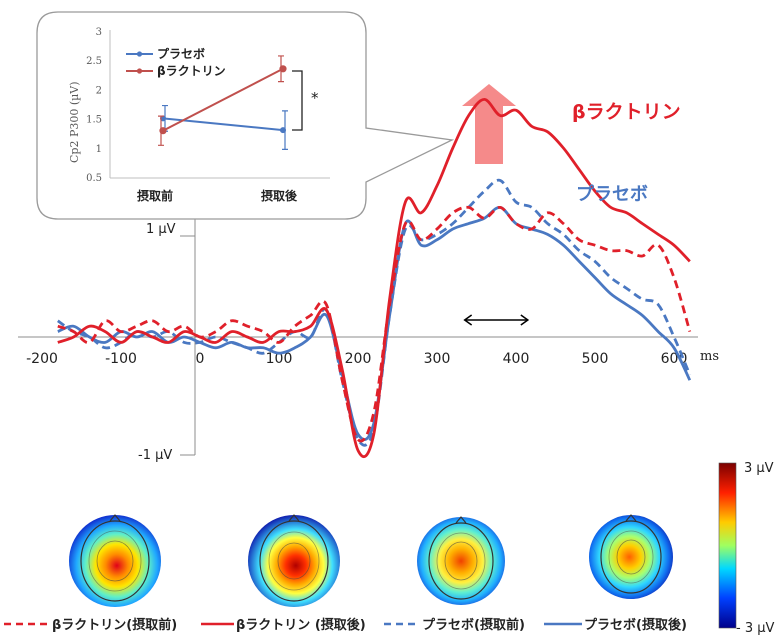 The width and height of the screenshot is (784, 635). What do you see at coordinates (279, 359) in the screenshot?
I see `x-tick-label: 100` at bounding box center [279, 359].